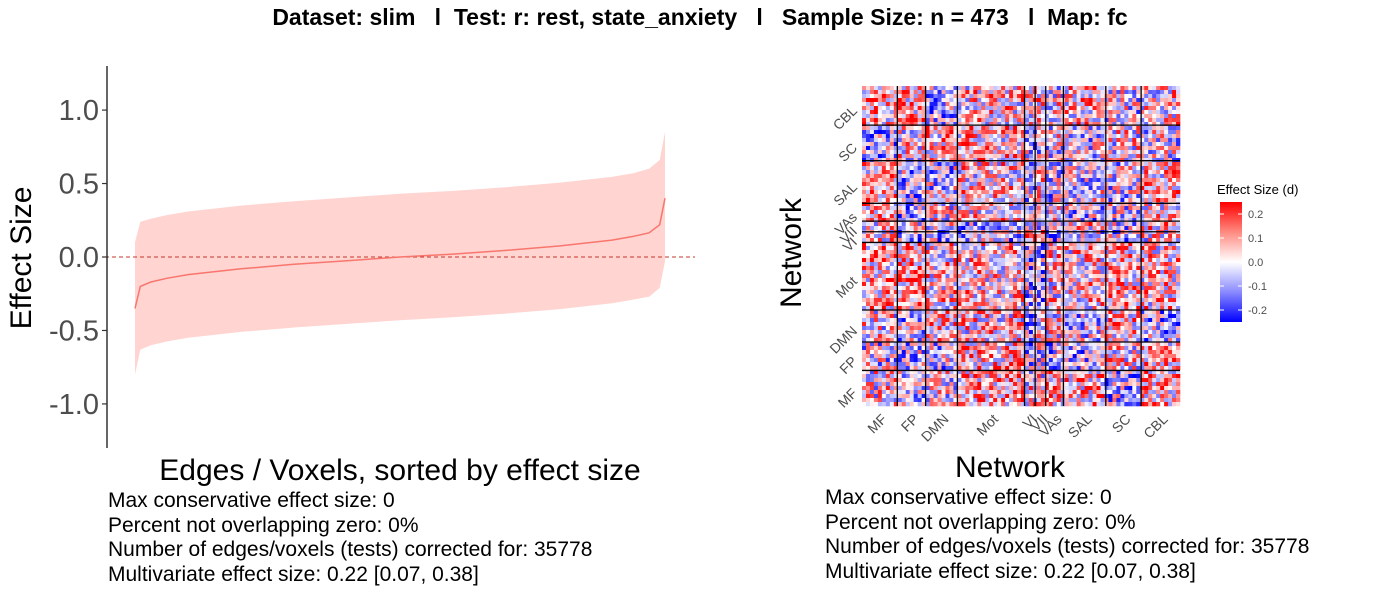  Describe the element at coordinates (21, 258) in the screenshot. I see `y-axis-title: Effect Size` at that location.